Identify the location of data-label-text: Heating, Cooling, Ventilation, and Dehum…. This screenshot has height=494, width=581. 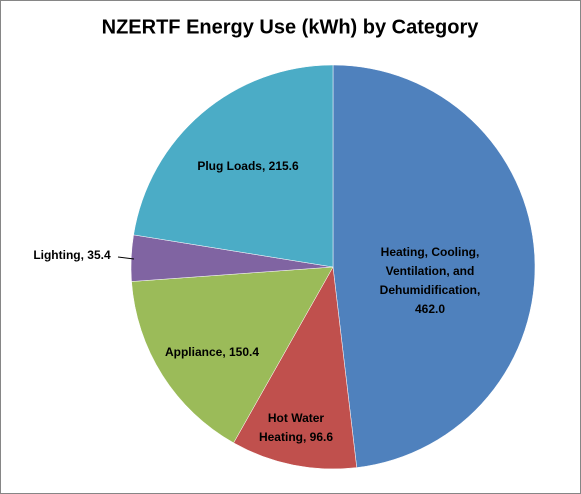
(430, 281).